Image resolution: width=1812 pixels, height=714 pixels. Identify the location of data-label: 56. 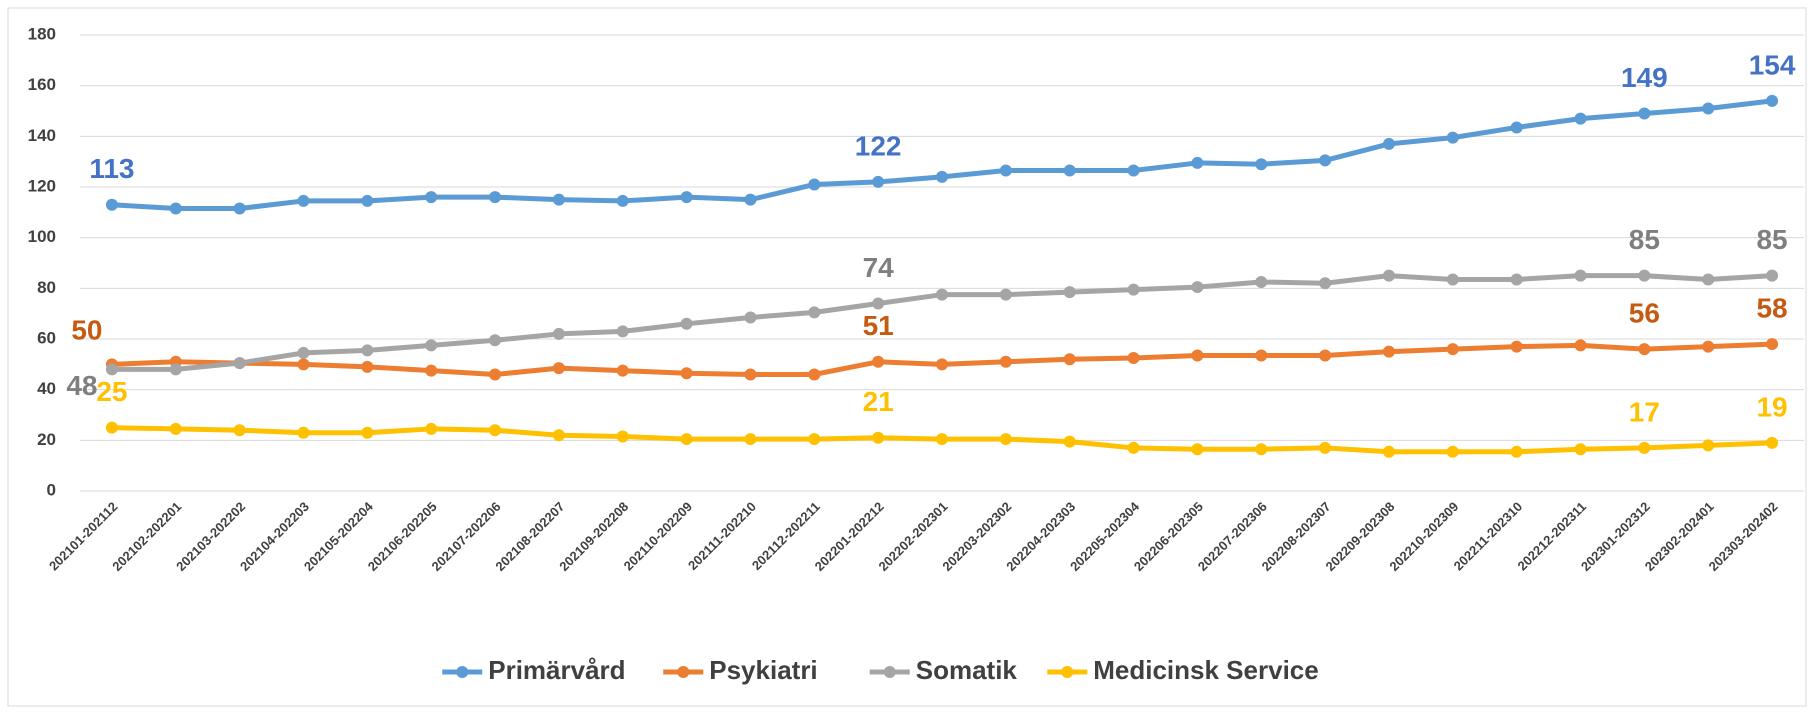
(1644, 313).